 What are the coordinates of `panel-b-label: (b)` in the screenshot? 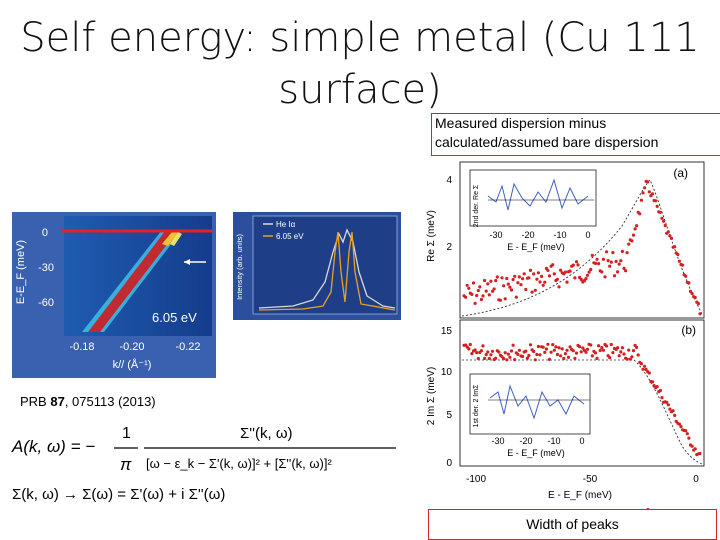 It's located at (688, 330).